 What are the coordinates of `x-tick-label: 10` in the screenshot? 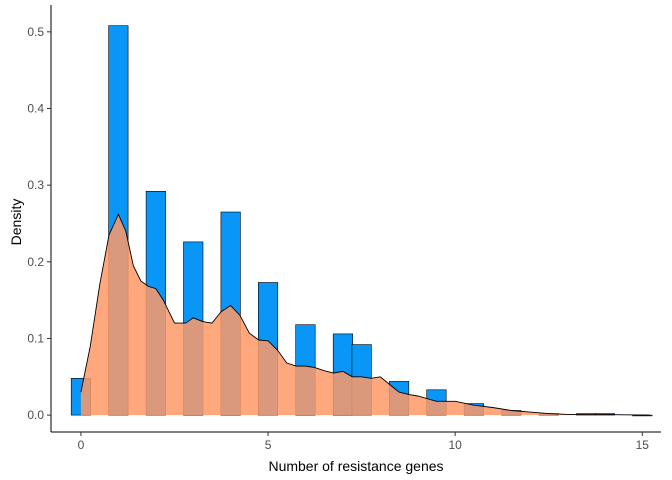 It's located at (455, 445).